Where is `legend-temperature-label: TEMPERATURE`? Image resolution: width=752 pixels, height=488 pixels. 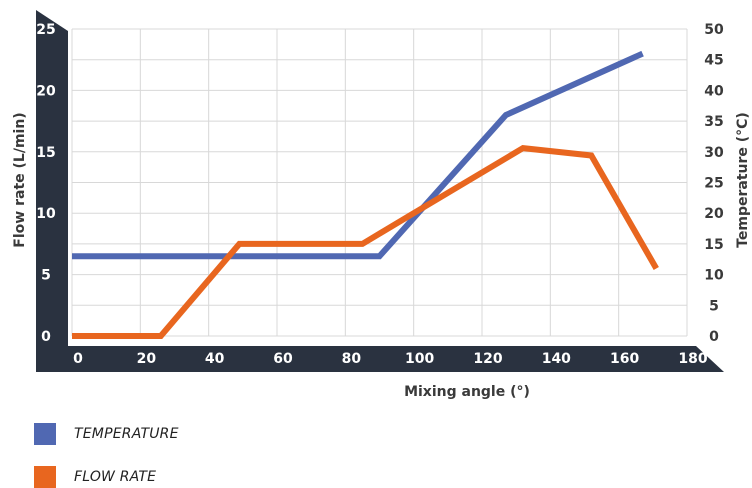
legend-temperature-label: TEMPERATURE is located at coordinates (126, 434).